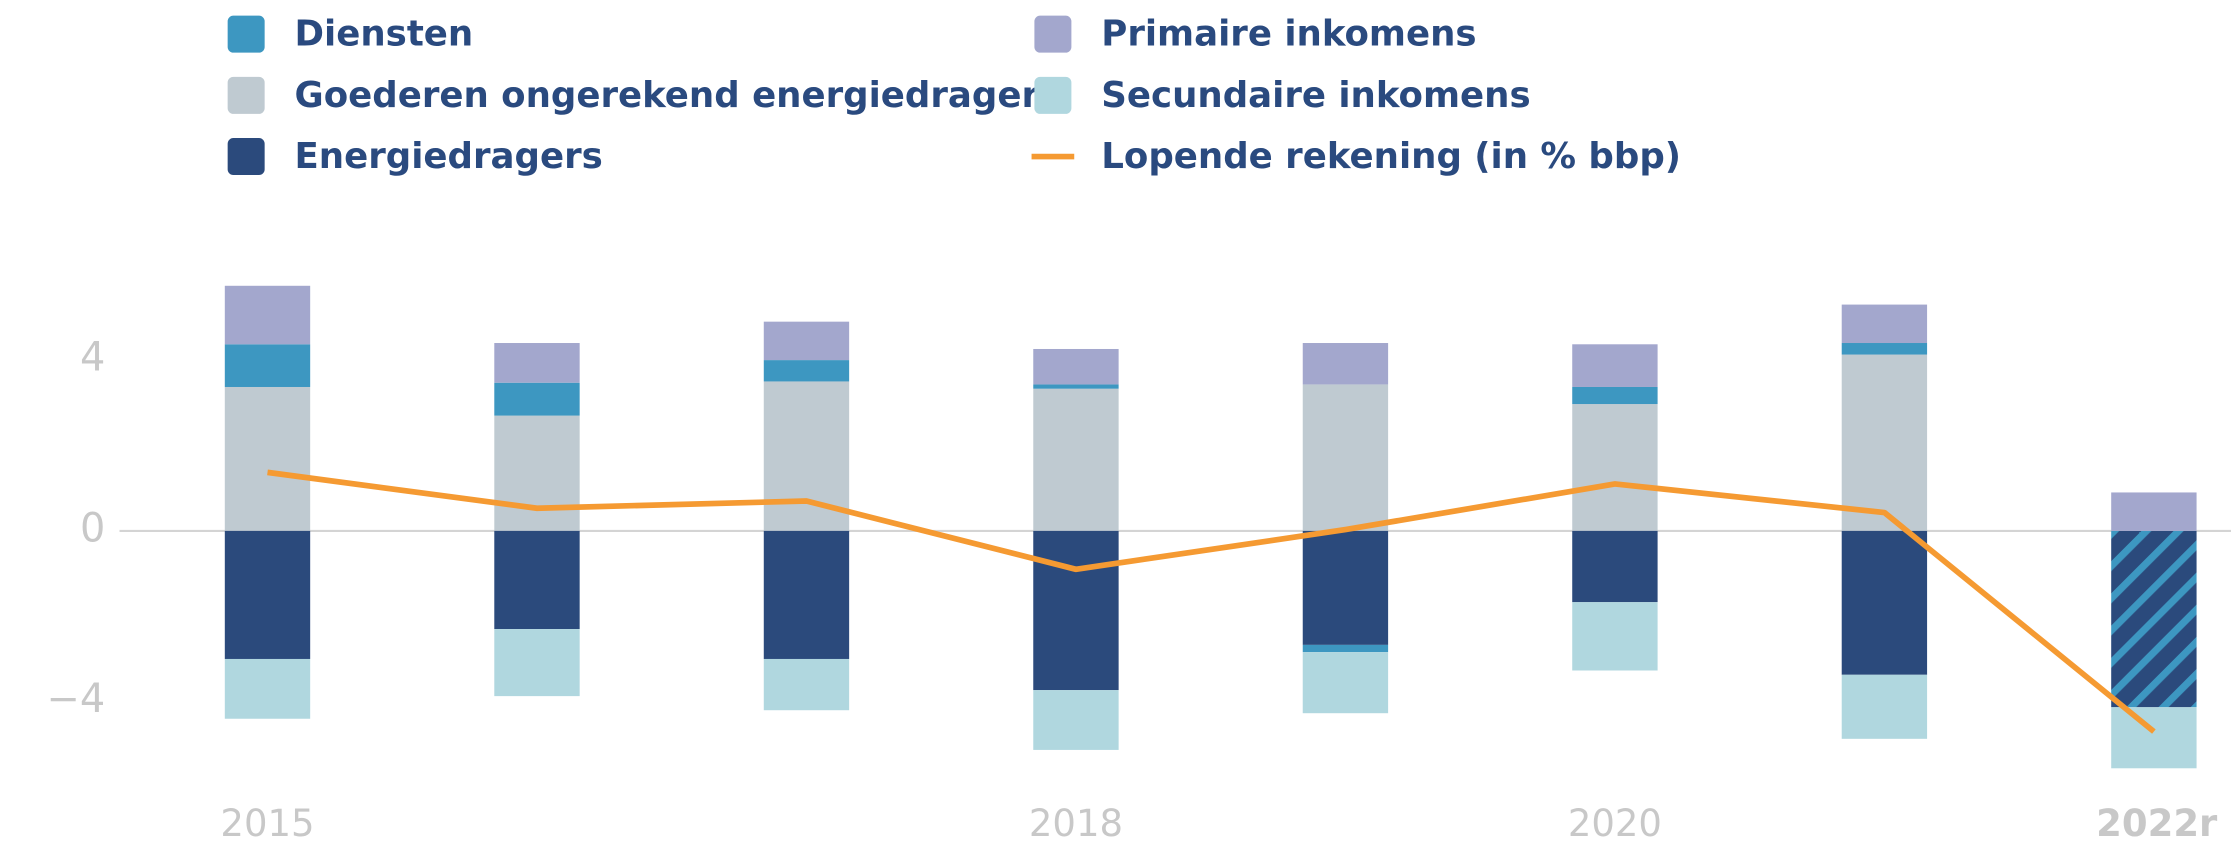 The image size is (2231, 844). I want to click on legend-label: Goederen ongerekend energiedragers, so click(678, 95).